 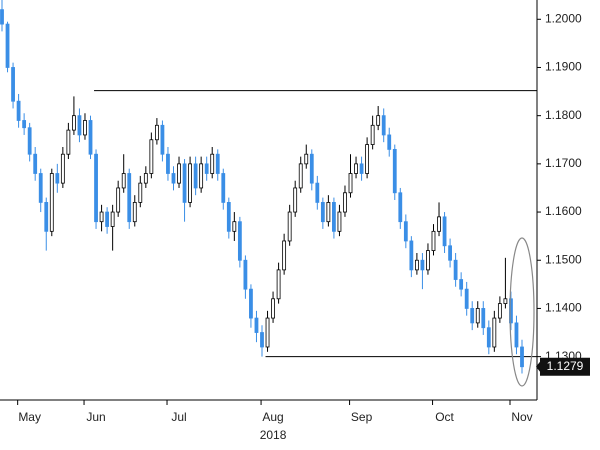 What do you see at coordinates (444, 417) in the screenshot?
I see `x-tick-label: Oct` at bounding box center [444, 417].